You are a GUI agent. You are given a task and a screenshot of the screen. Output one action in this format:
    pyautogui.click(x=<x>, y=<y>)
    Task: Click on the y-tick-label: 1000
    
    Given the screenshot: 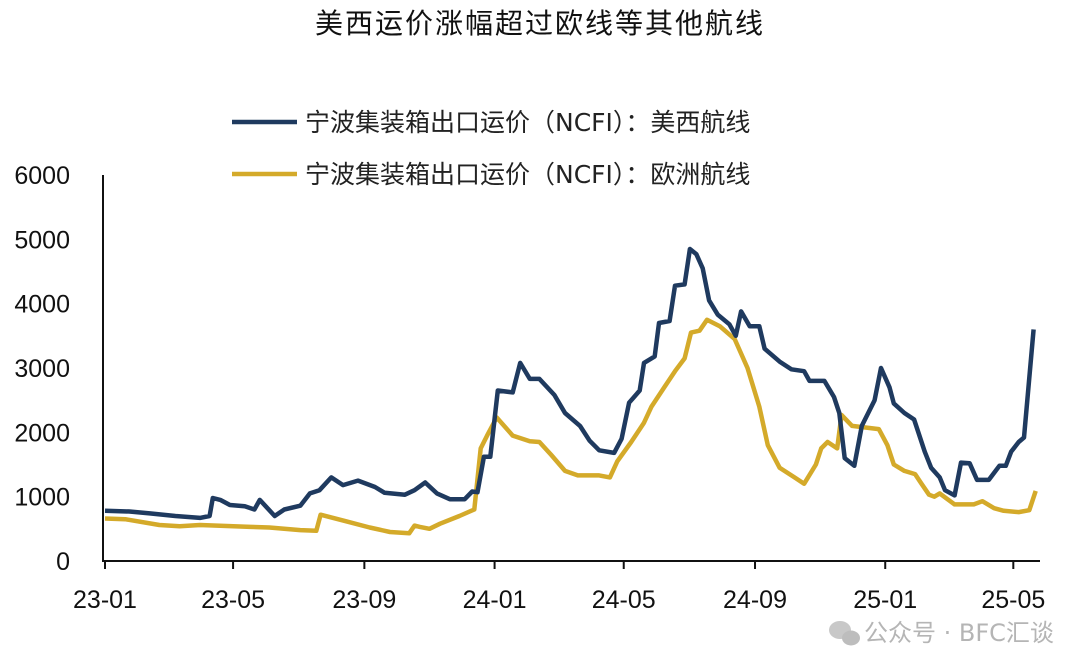 What is the action you would take?
    pyautogui.click(x=42, y=498)
    